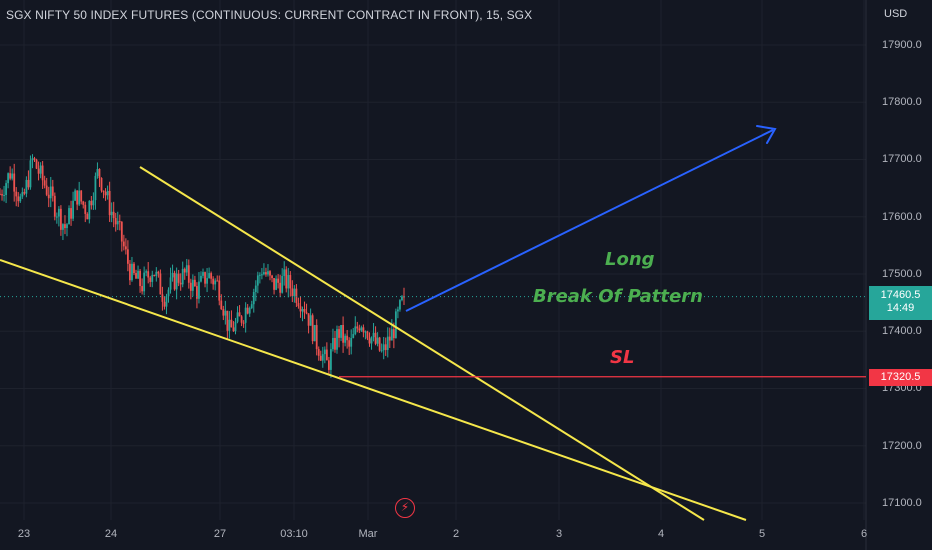  What do you see at coordinates (630, 259) in the screenshot?
I see `long-annotation: Long` at bounding box center [630, 259].